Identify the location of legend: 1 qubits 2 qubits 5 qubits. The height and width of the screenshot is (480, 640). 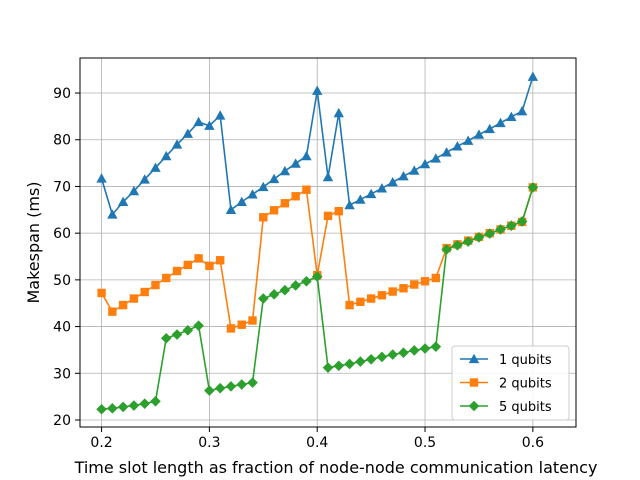
(510, 383).